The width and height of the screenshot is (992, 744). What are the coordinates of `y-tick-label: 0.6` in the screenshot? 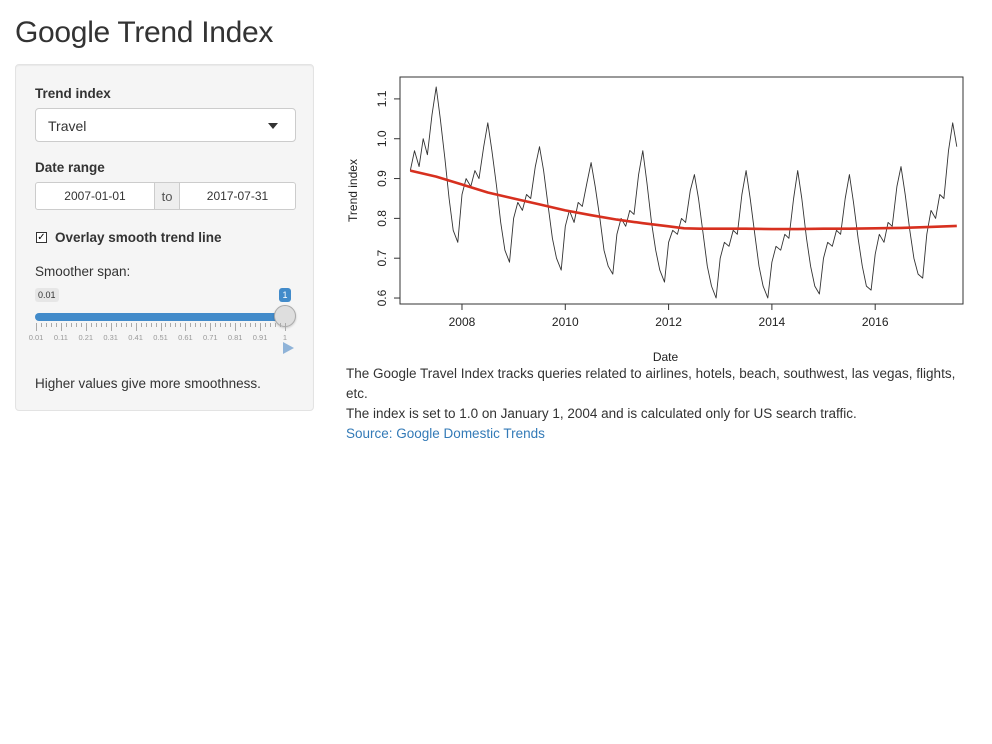 It's located at (382, 297).